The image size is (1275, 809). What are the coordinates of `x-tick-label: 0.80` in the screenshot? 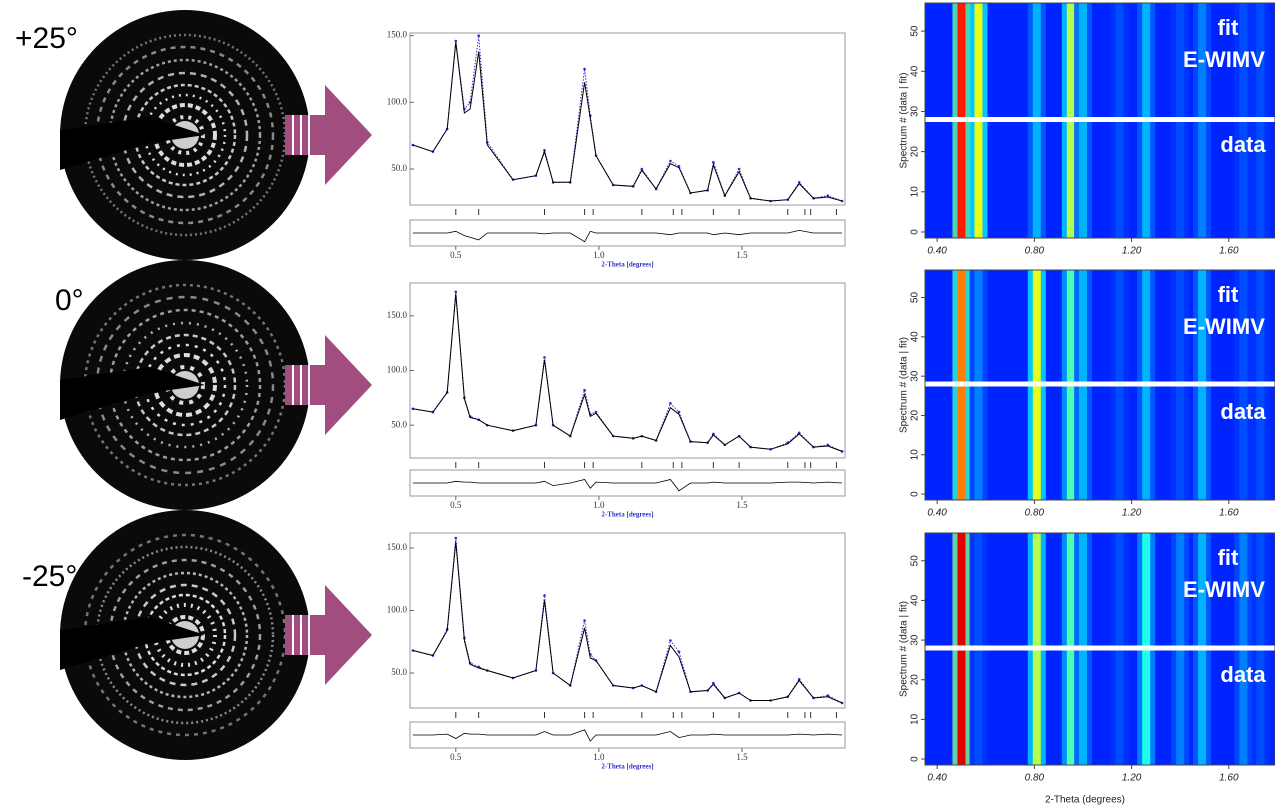 It's located at (1035, 513).